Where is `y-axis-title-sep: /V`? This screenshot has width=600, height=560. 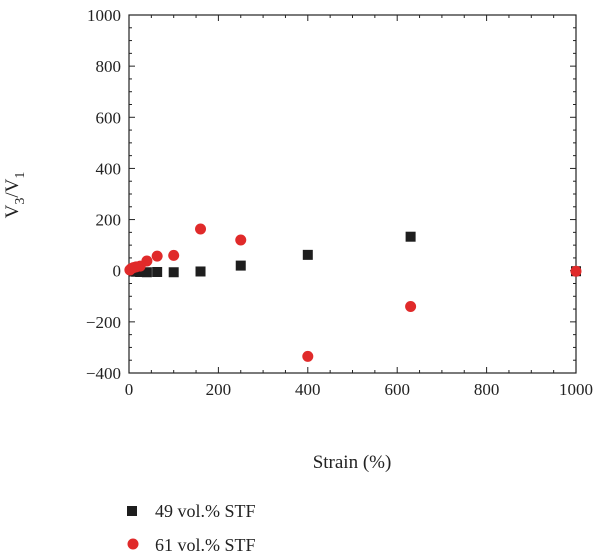
y-axis-title-sep: /V is located at coordinates (12, 187).